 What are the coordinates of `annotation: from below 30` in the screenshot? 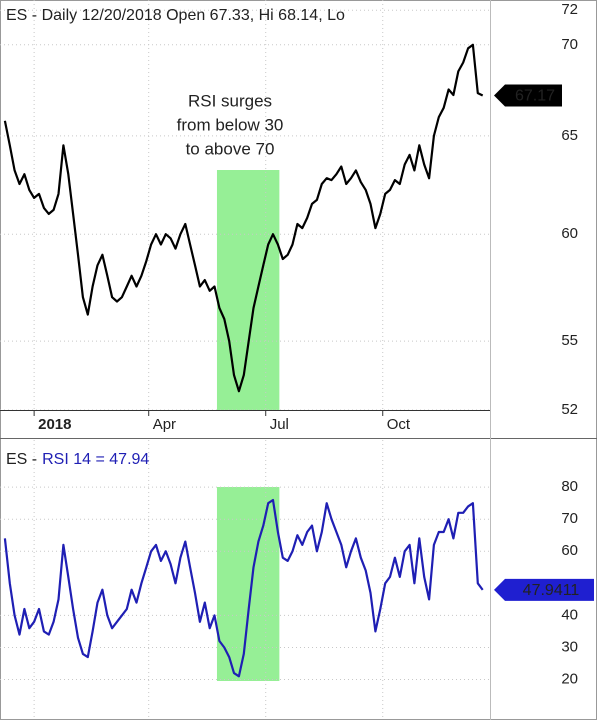 It's located at (230, 124).